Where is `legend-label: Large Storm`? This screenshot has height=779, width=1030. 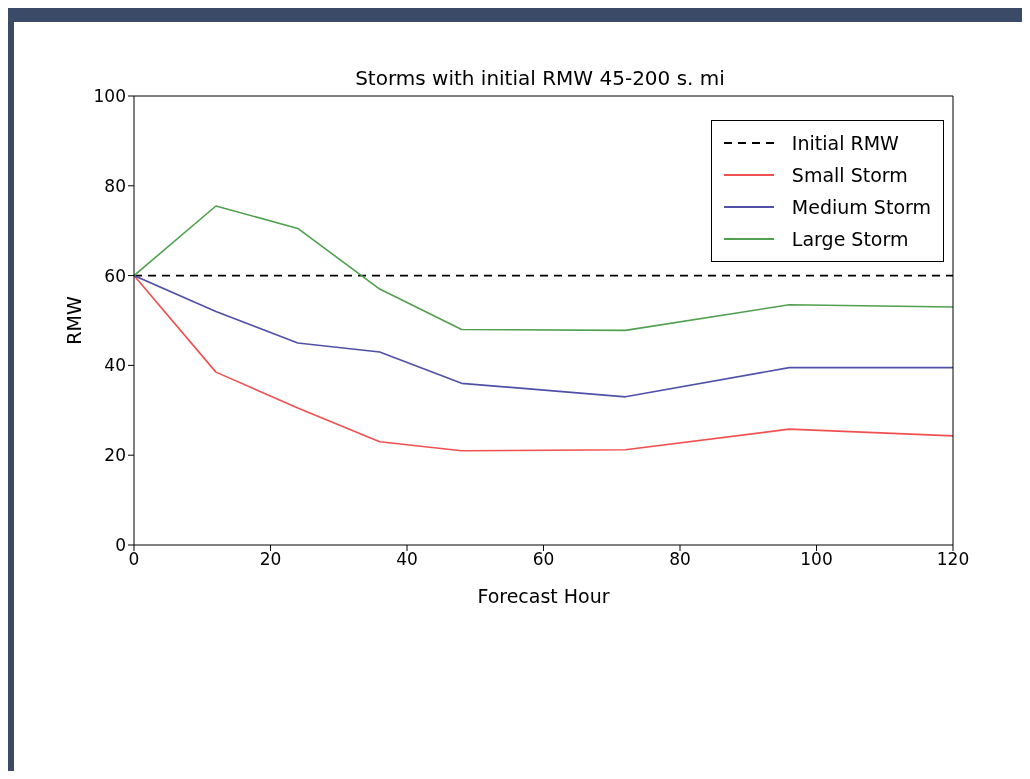 legend-label: Large Storm is located at coordinates (850, 239).